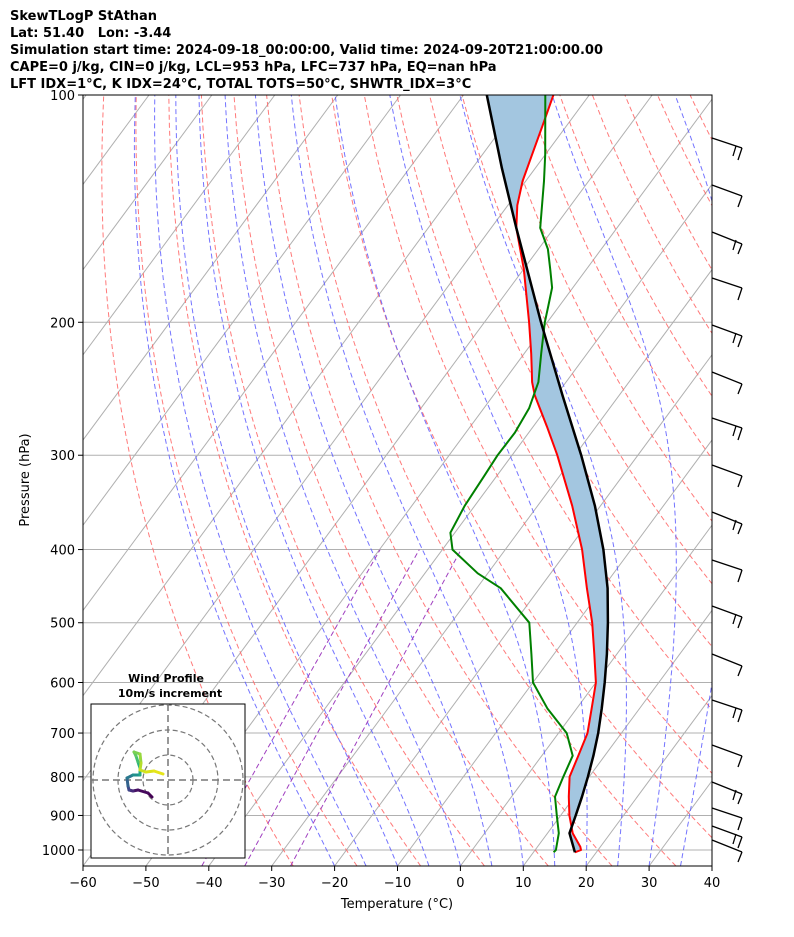 This screenshot has height=937, width=794. I want to click on y-tick-label: 100, so click(62, 96).